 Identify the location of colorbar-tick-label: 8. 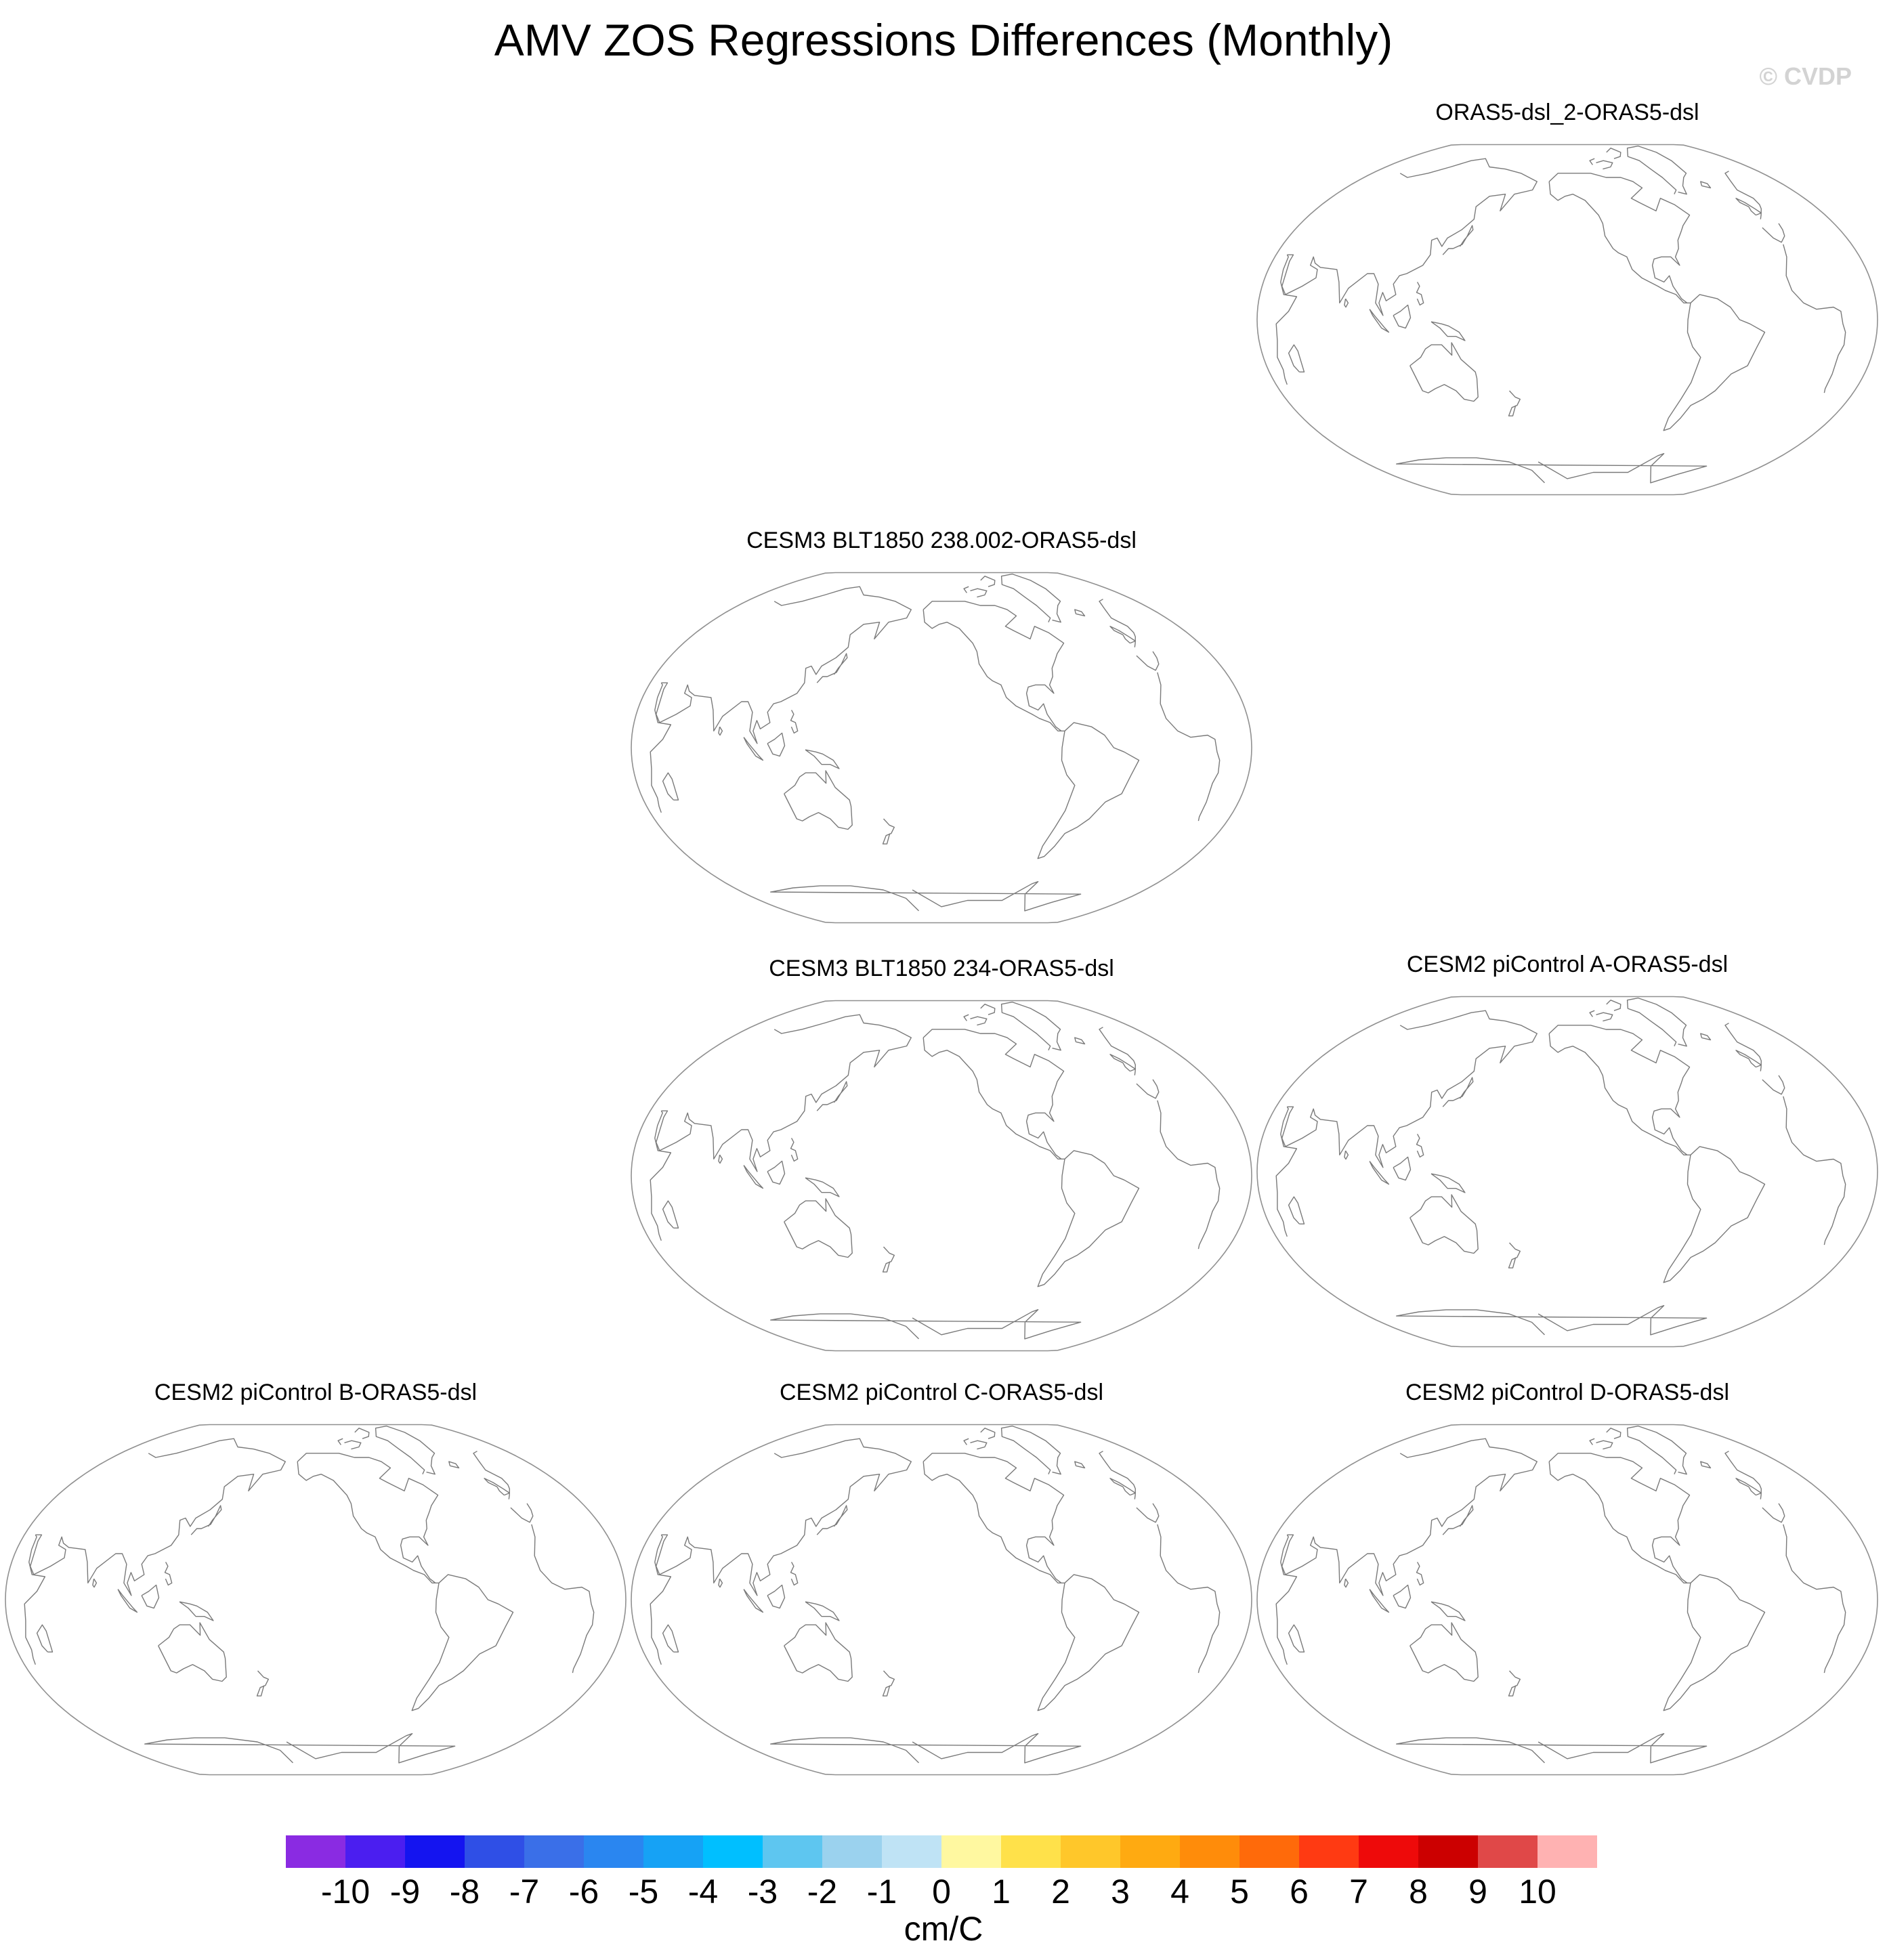
(1419, 1892).